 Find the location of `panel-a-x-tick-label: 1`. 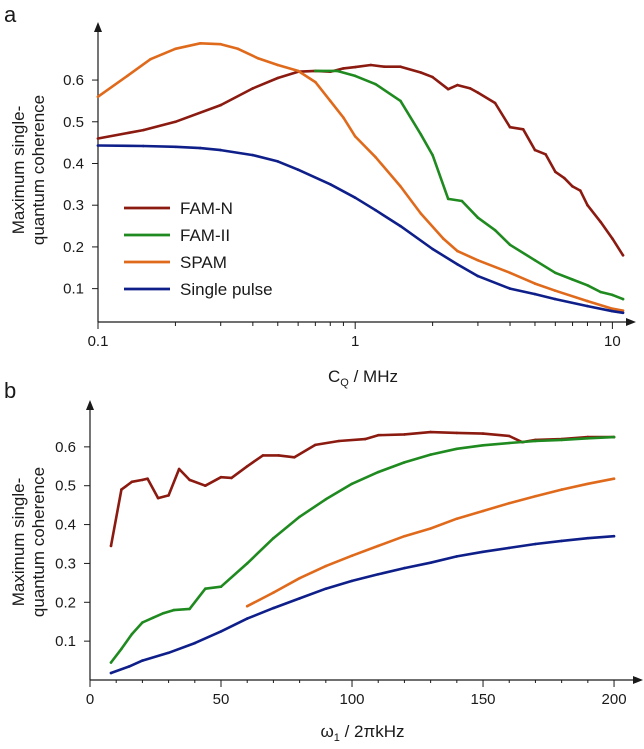

panel-a-x-tick-label: 1 is located at coordinates (355, 341).